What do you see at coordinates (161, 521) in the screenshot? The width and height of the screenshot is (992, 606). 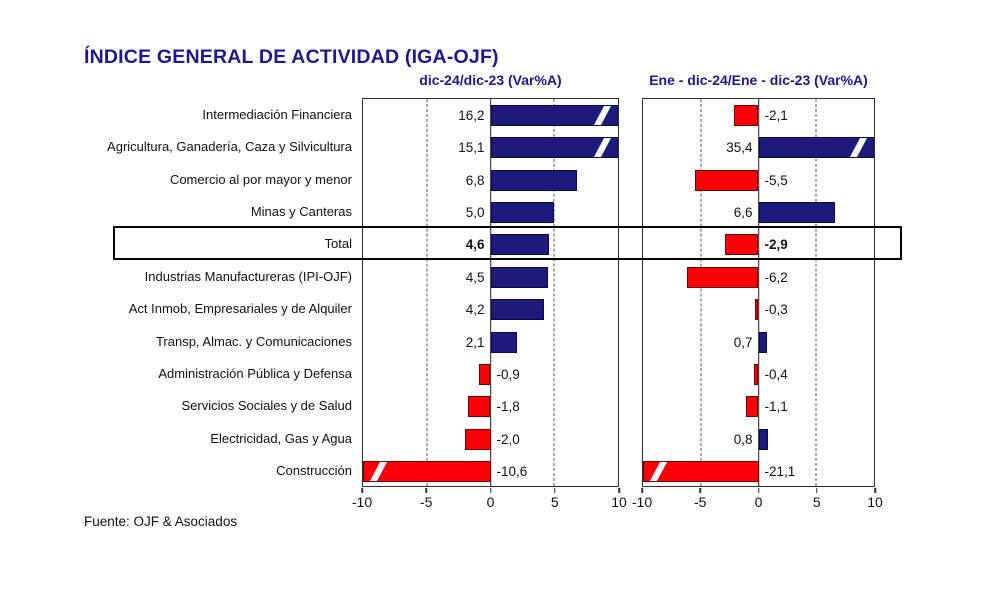 I see `source-note: Fuente: OJF & Asociados` at bounding box center [161, 521].